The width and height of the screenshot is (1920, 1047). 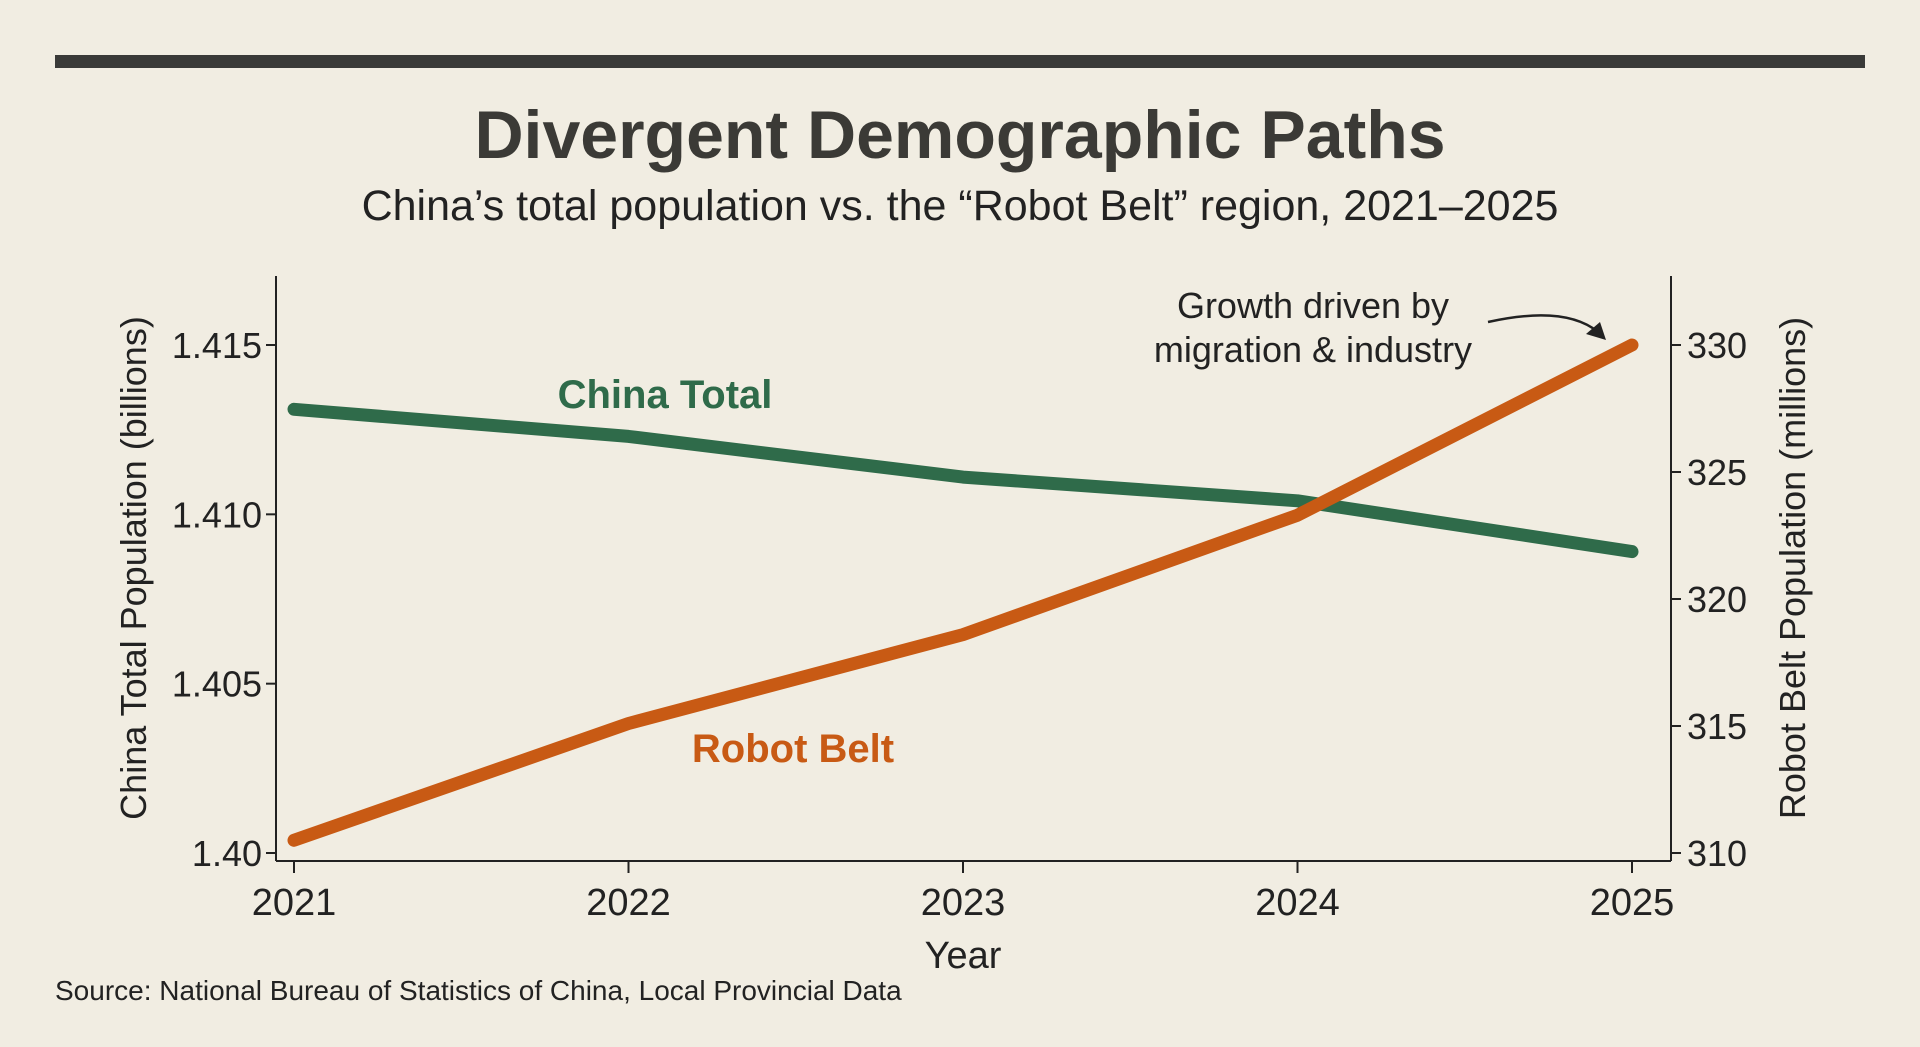 What do you see at coordinates (1313, 305) in the screenshot?
I see `annotation-line-1: Growth driven by` at bounding box center [1313, 305].